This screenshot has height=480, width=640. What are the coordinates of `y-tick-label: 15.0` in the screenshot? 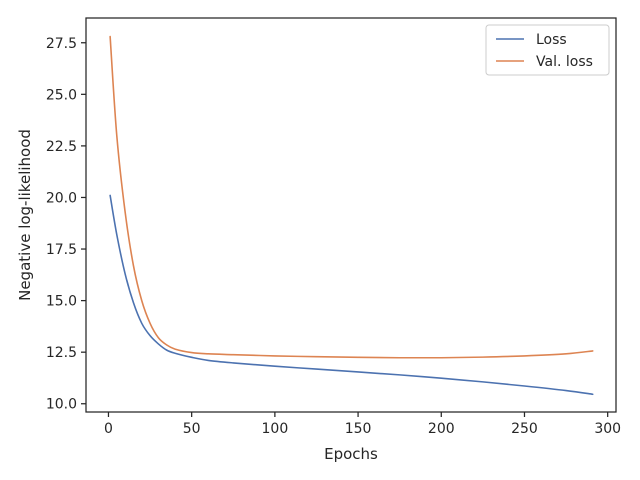 It's located at (61, 302).